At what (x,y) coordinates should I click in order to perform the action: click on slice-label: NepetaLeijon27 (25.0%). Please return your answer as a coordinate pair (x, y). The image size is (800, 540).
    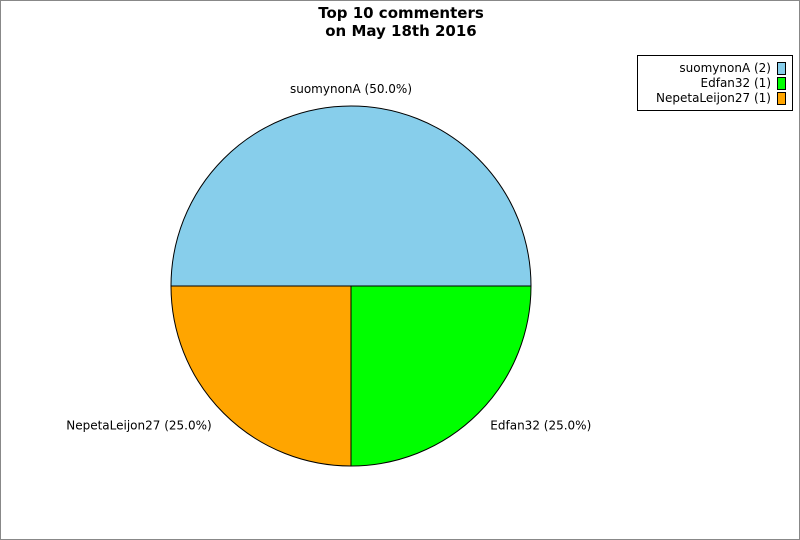
    Looking at the image, I should click on (138, 425).